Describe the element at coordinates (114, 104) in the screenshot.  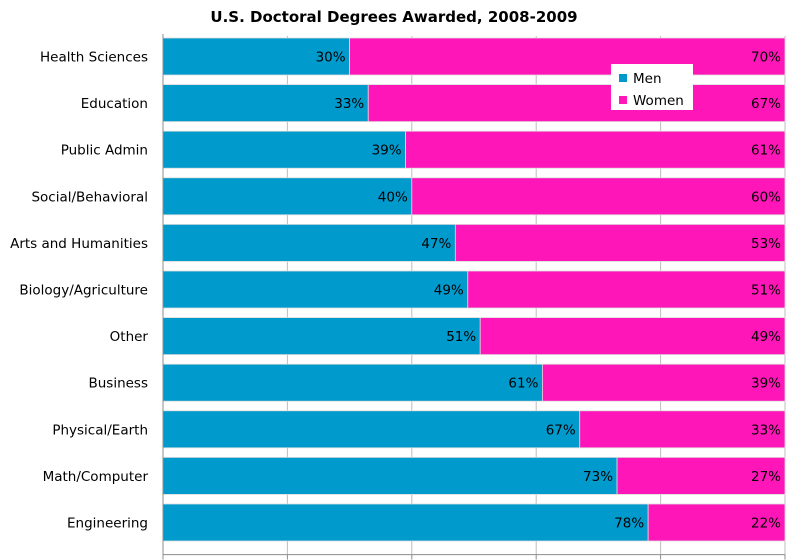
I see `category-label: Education` at that location.